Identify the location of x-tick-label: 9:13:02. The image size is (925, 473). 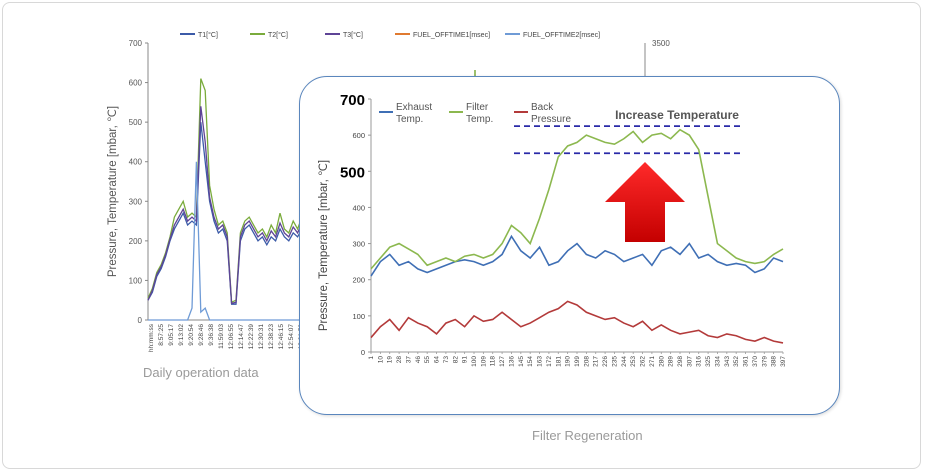
(181, 335).